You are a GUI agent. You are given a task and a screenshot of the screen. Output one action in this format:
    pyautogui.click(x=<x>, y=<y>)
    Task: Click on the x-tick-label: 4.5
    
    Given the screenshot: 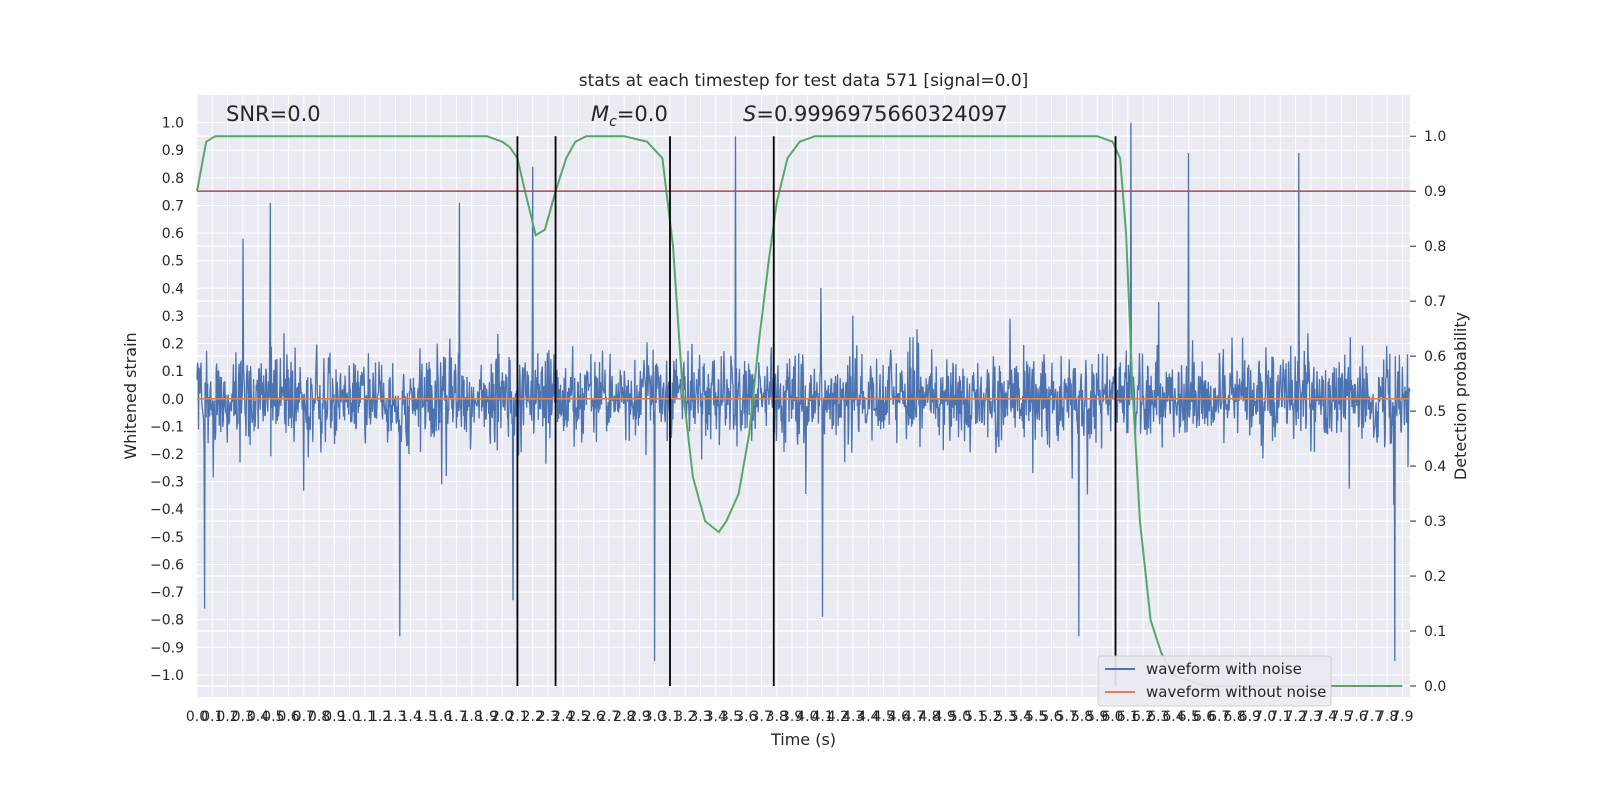 What is the action you would take?
    pyautogui.click(x=883, y=717)
    